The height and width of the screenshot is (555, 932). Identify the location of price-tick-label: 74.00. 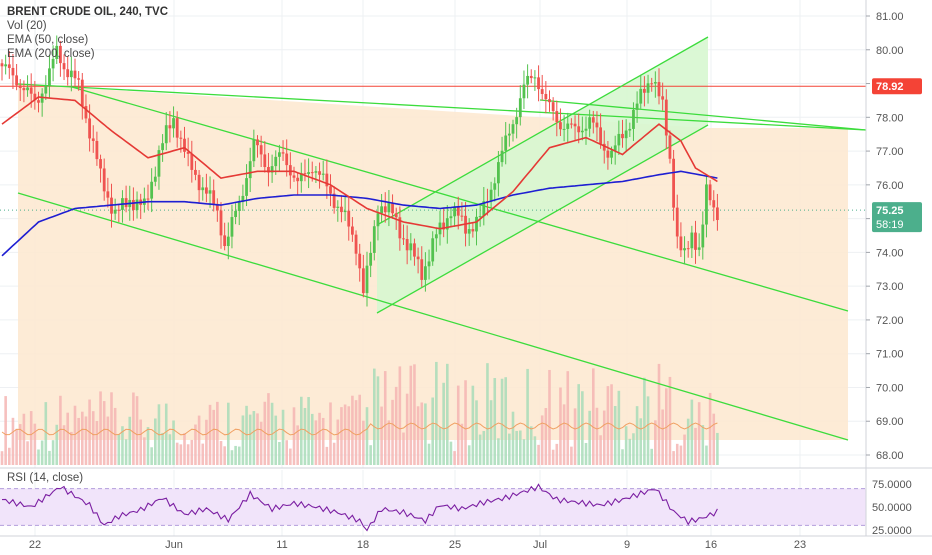
(890, 253).